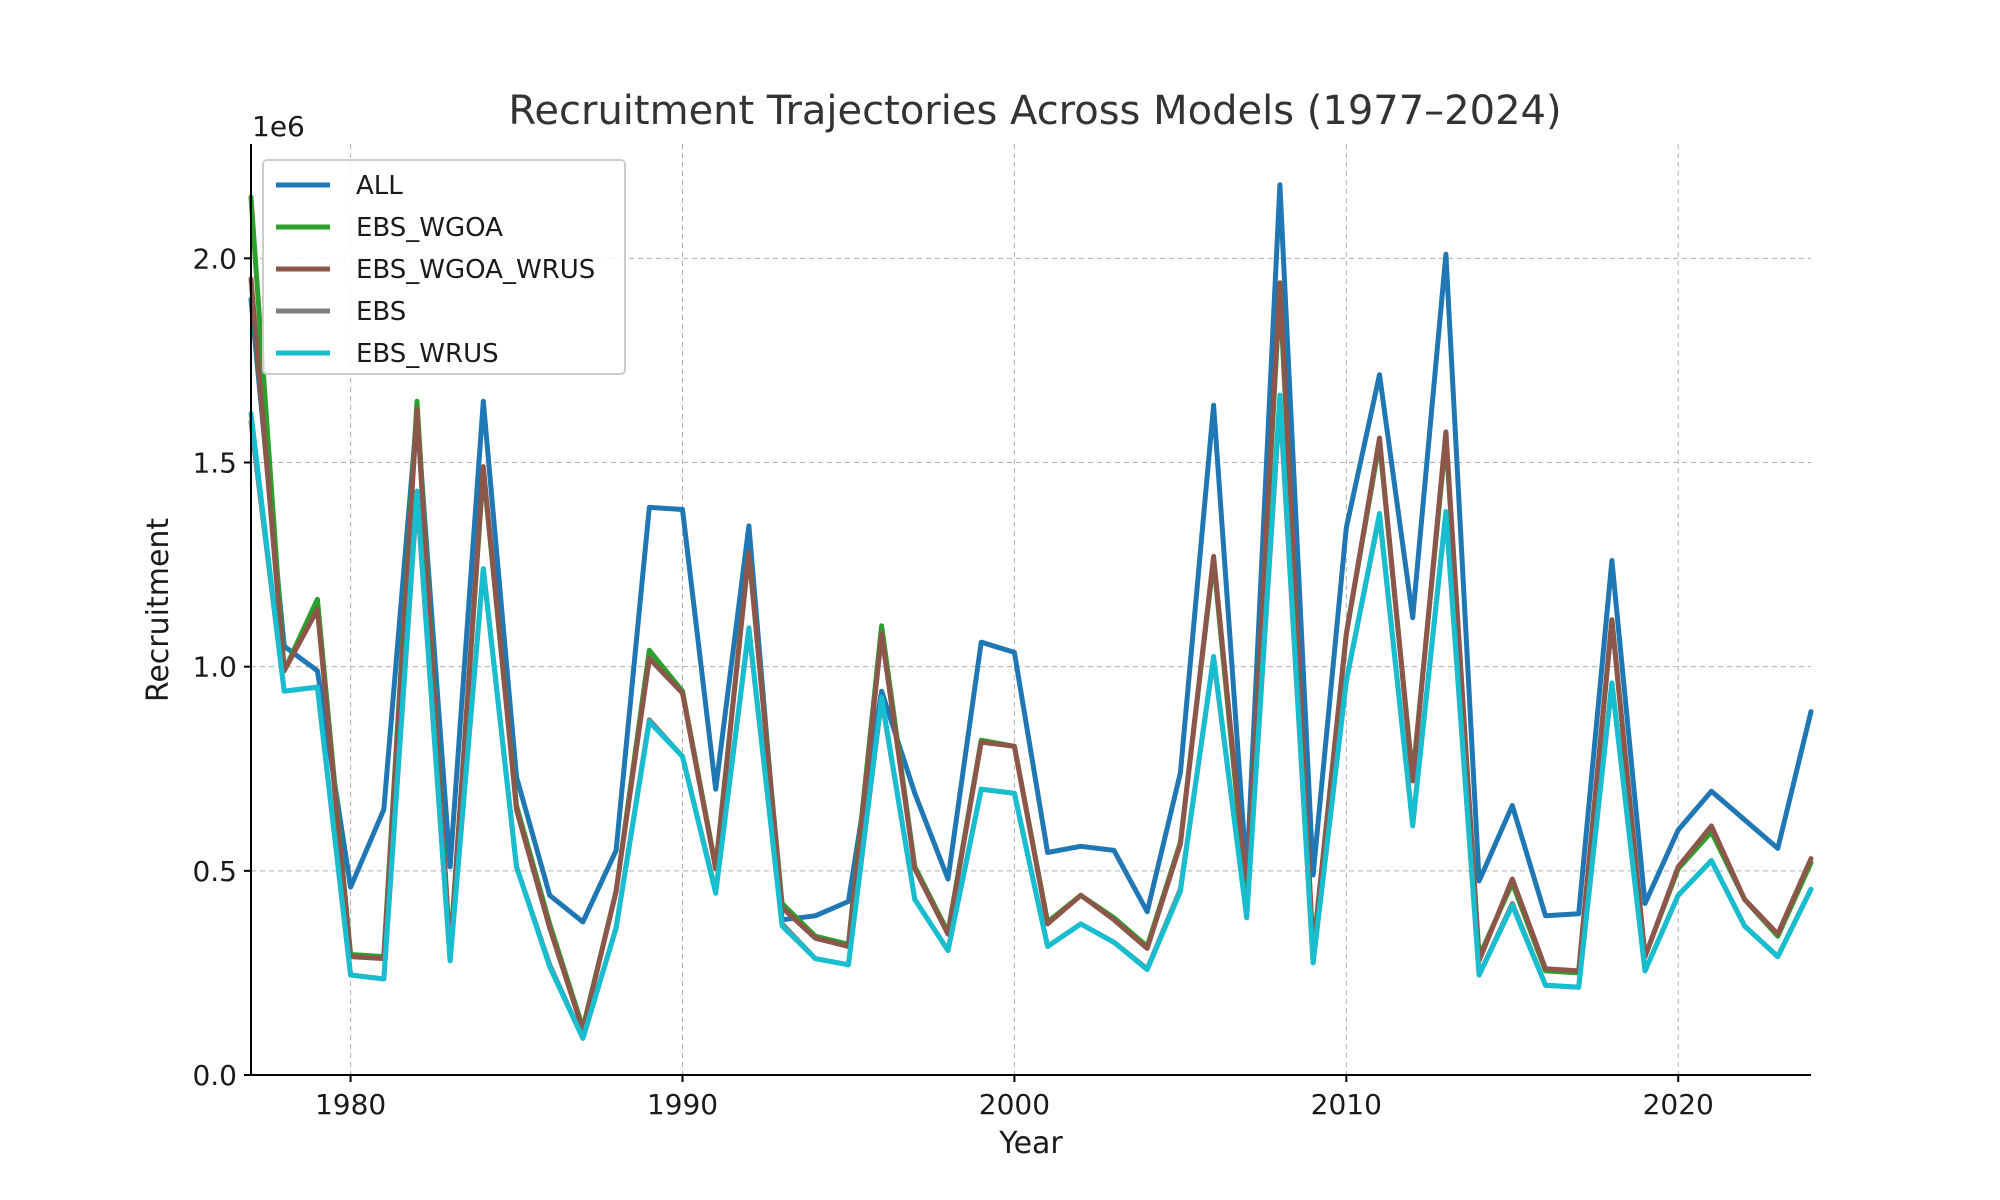  Describe the element at coordinates (1030, 1143) in the screenshot. I see `x-axis-label: Year` at that location.